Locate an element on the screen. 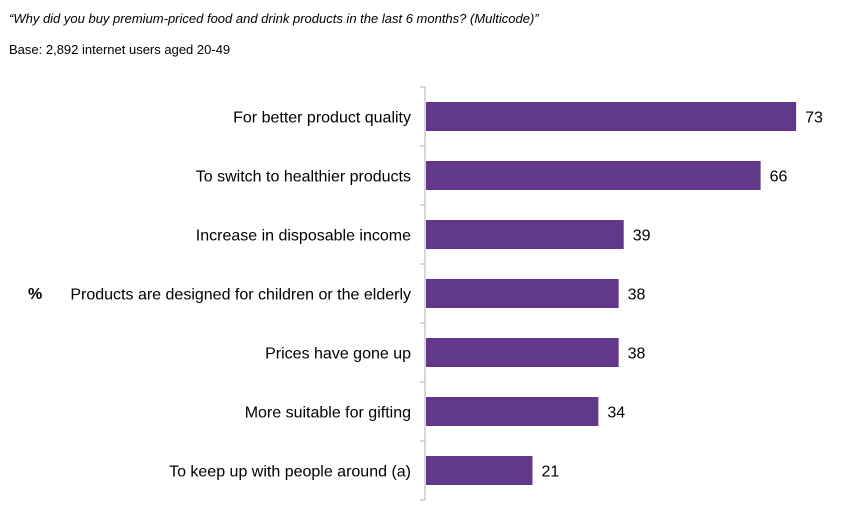 The image size is (850, 518). base-note: Base: 2,892 internet users aged 20-49 is located at coordinates (120, 49).